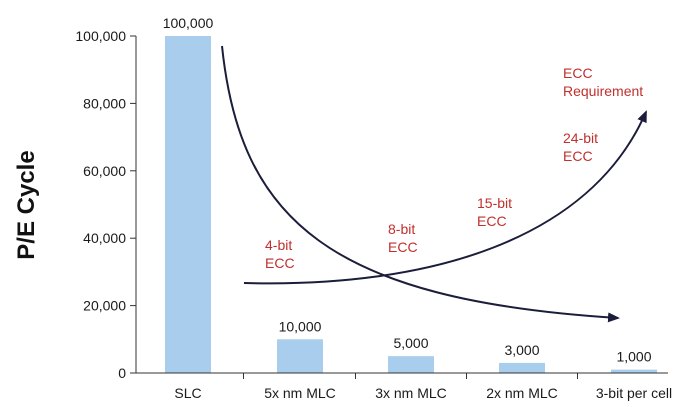 The height and width of the screenshot is (407, 680). What do you see at coordinates (105, 204) in the screenshot?
I see `y-axis-ticks: 0 20,000 40,000 60,000 80,000 100,000` at bounding box center [105, 204].